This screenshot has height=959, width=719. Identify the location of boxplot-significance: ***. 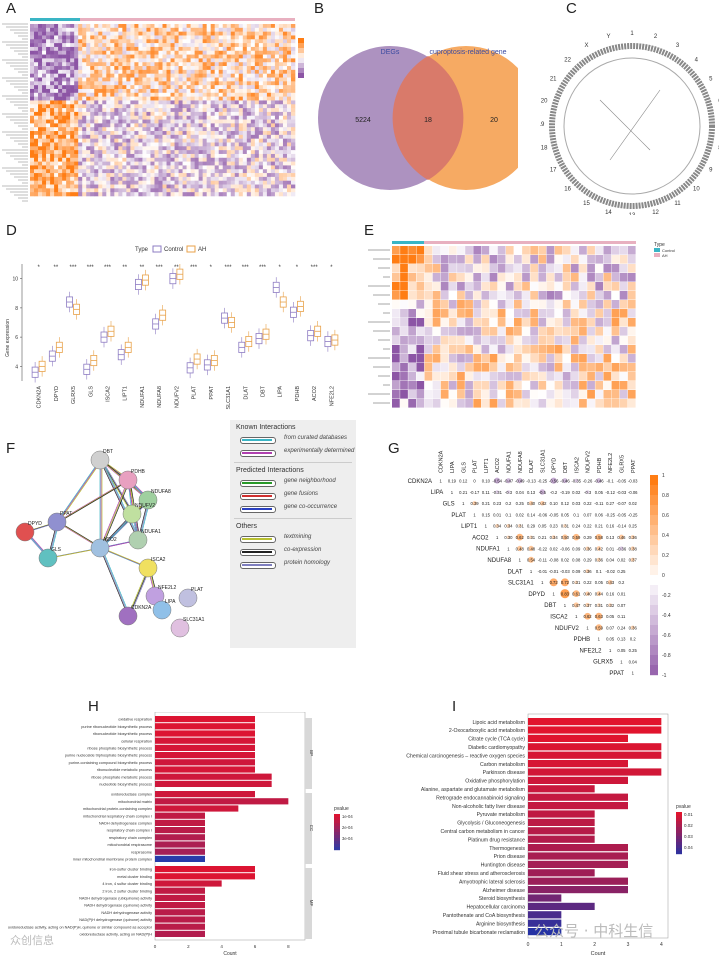
(315, 268).